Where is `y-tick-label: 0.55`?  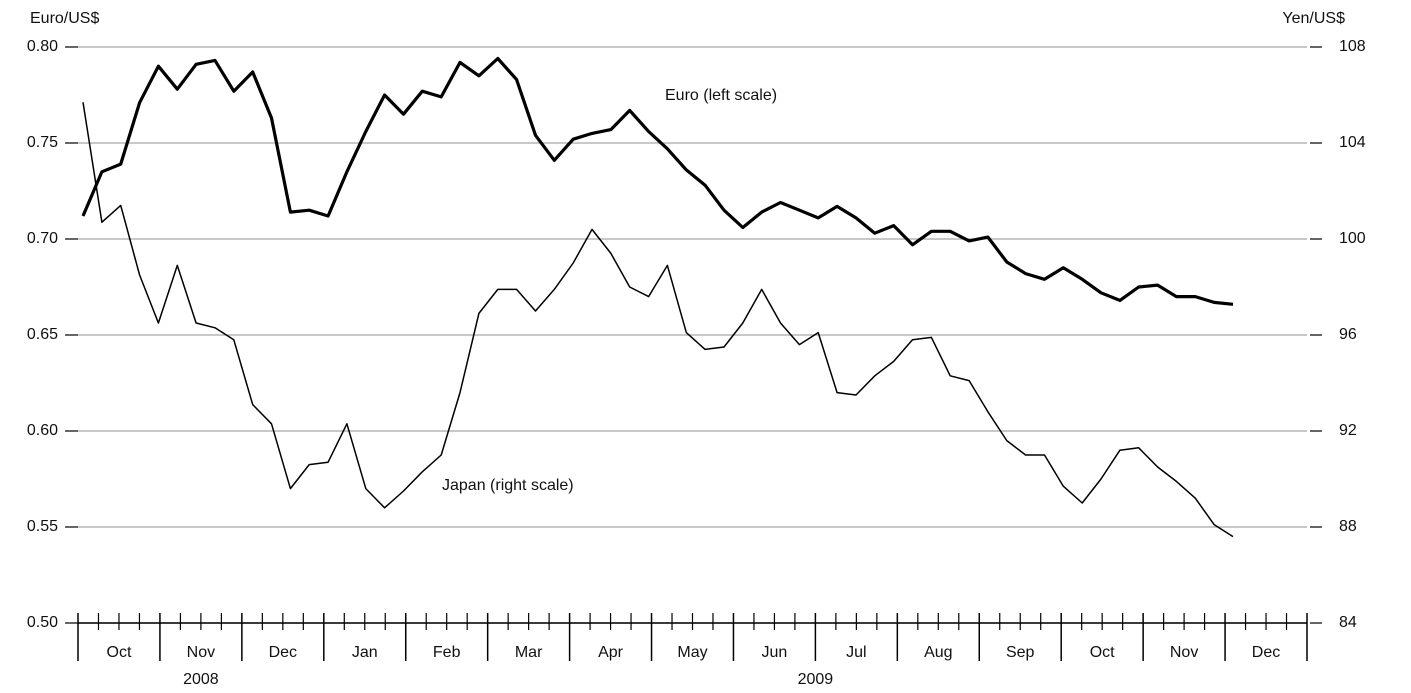
y-tick-label: 0.55 is located at coordinates (42, 526).